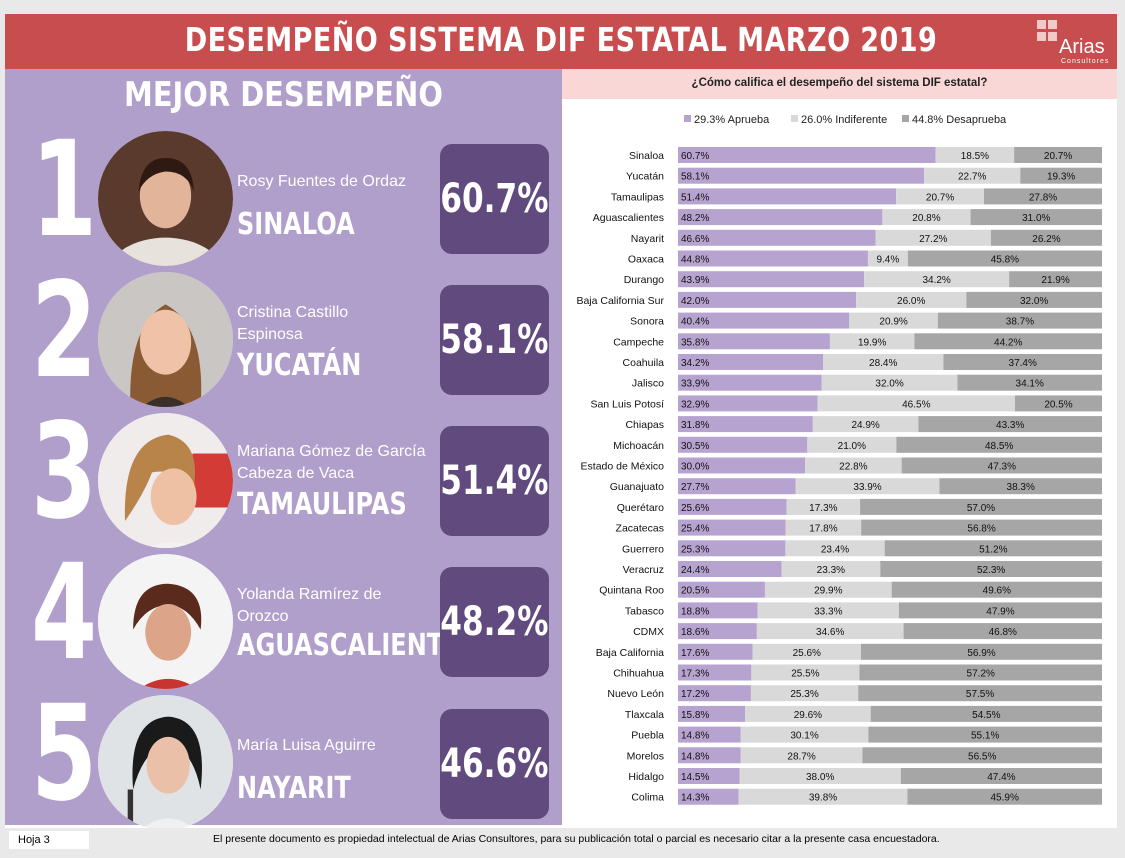 Image resolution: width=1125 pixels, height=858 pixels. I want to click on data-label: 30.5%, so click(695, 446).